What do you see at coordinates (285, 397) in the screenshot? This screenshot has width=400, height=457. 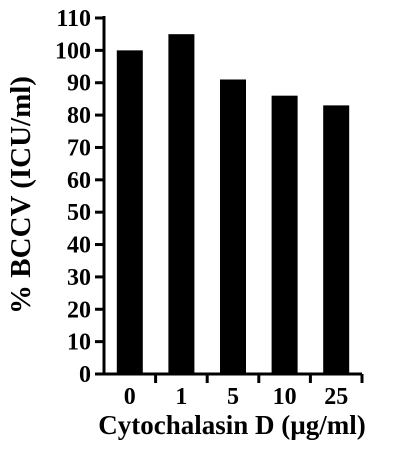 I see `x-tick-label: 10` at bounding box center [285, 397].